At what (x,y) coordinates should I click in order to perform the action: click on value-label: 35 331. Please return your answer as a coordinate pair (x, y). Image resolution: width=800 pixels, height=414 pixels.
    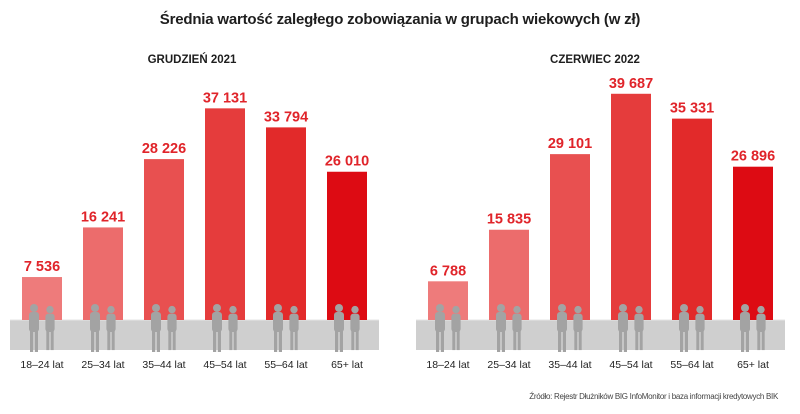
    Looking at the image, I should click on (692, 109).